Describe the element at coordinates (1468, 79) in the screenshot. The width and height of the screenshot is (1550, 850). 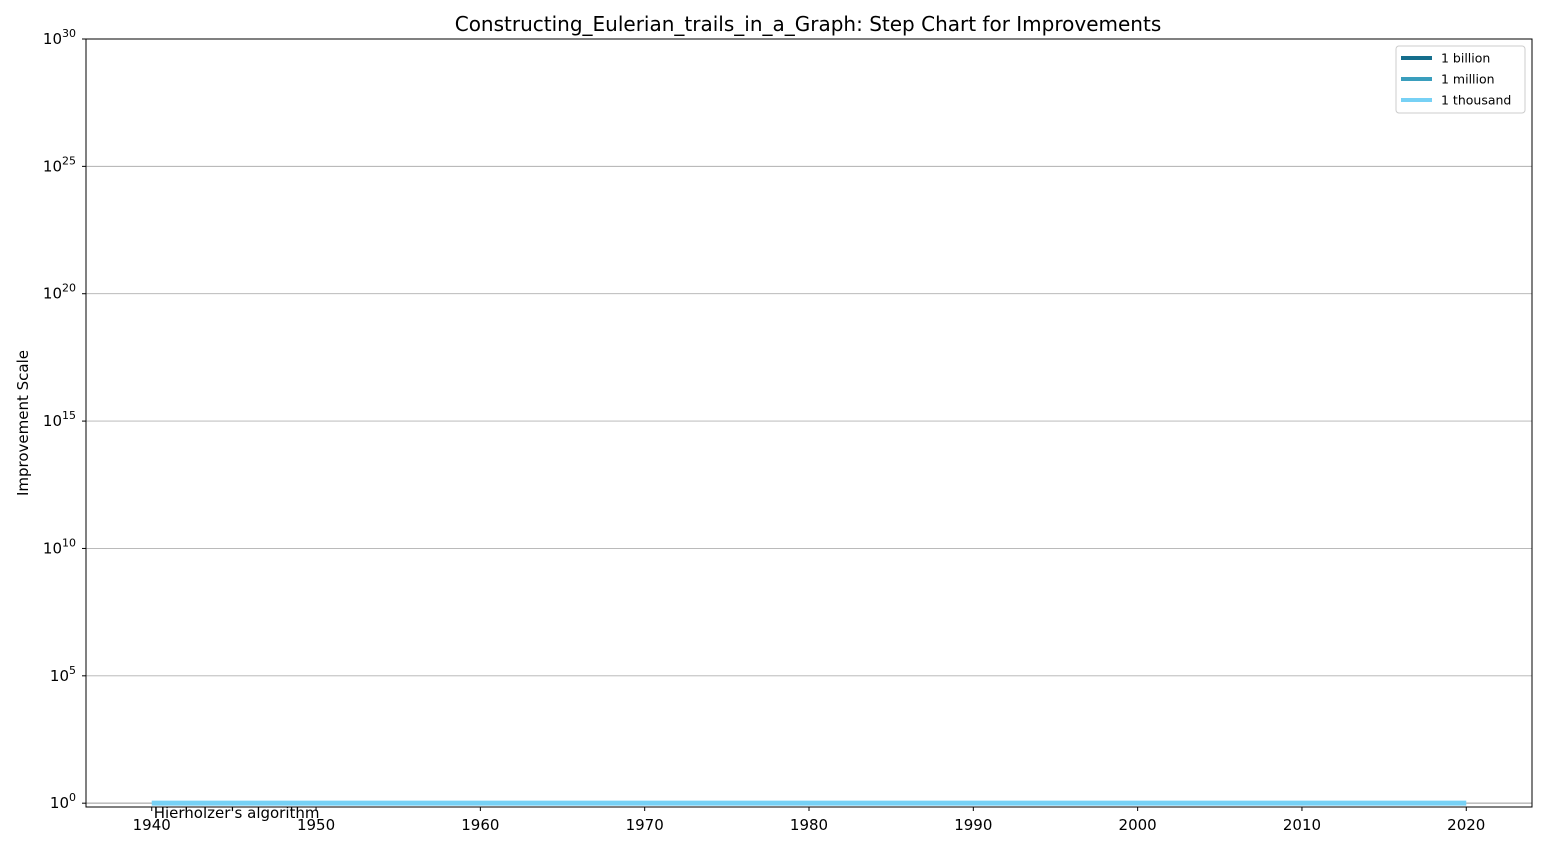
I see `legend-label-1: 1 million` at that location.